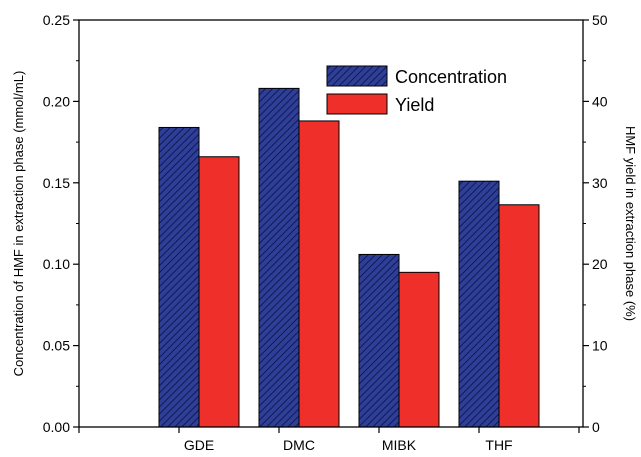  I want to click on legend-swatch-concentration, so click(357, 76).